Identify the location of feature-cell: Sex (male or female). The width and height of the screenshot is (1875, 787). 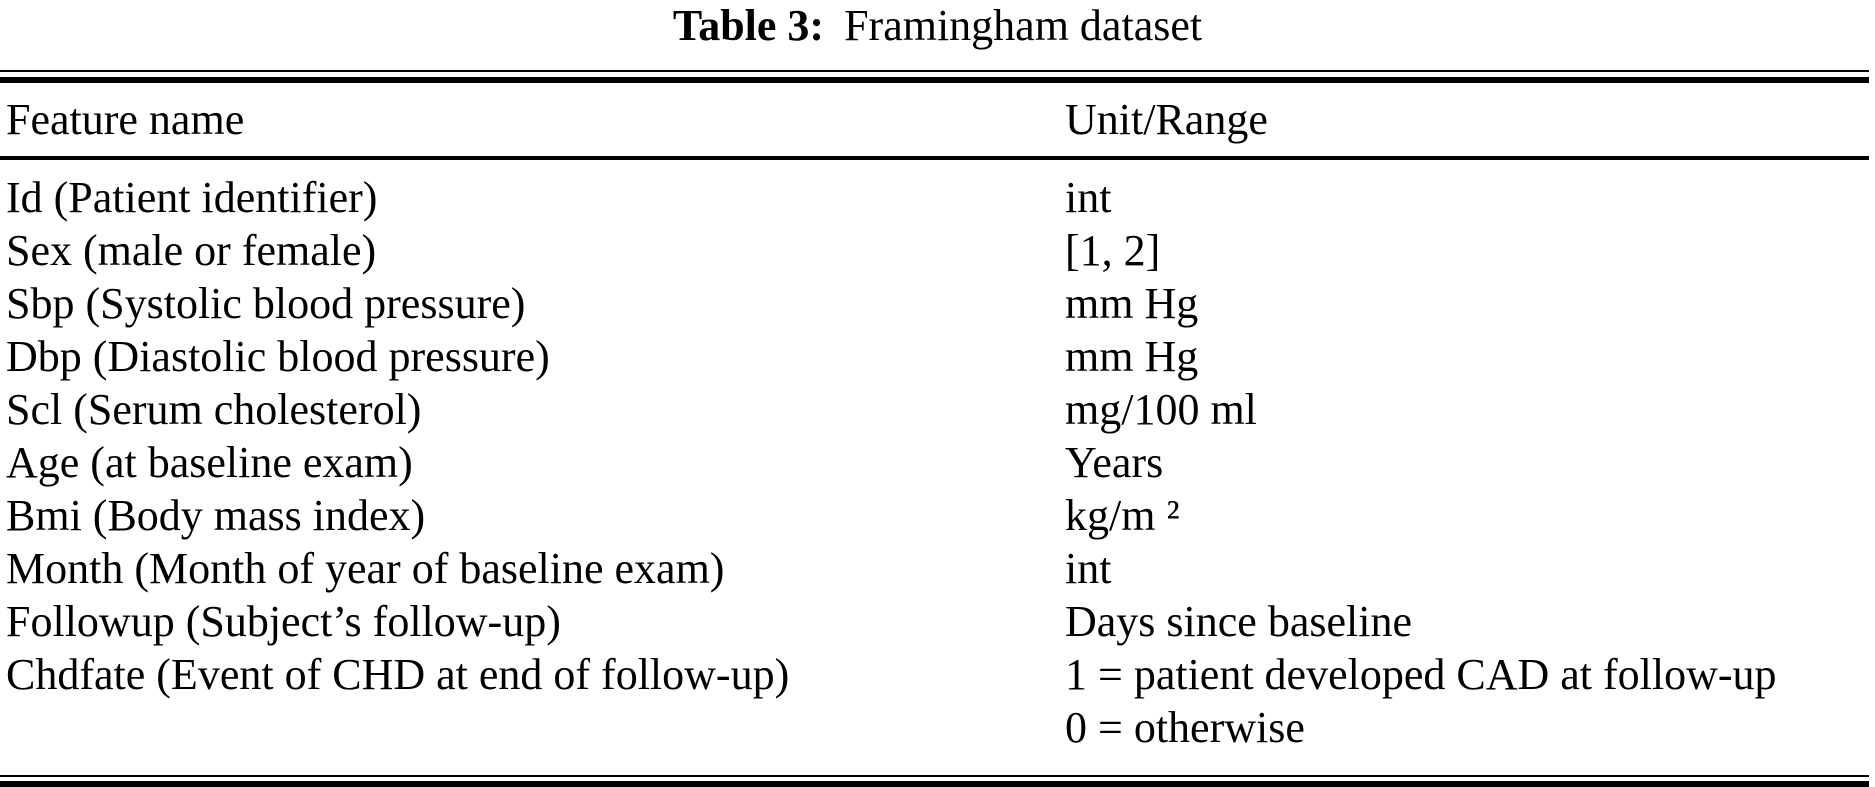
(191, 250).